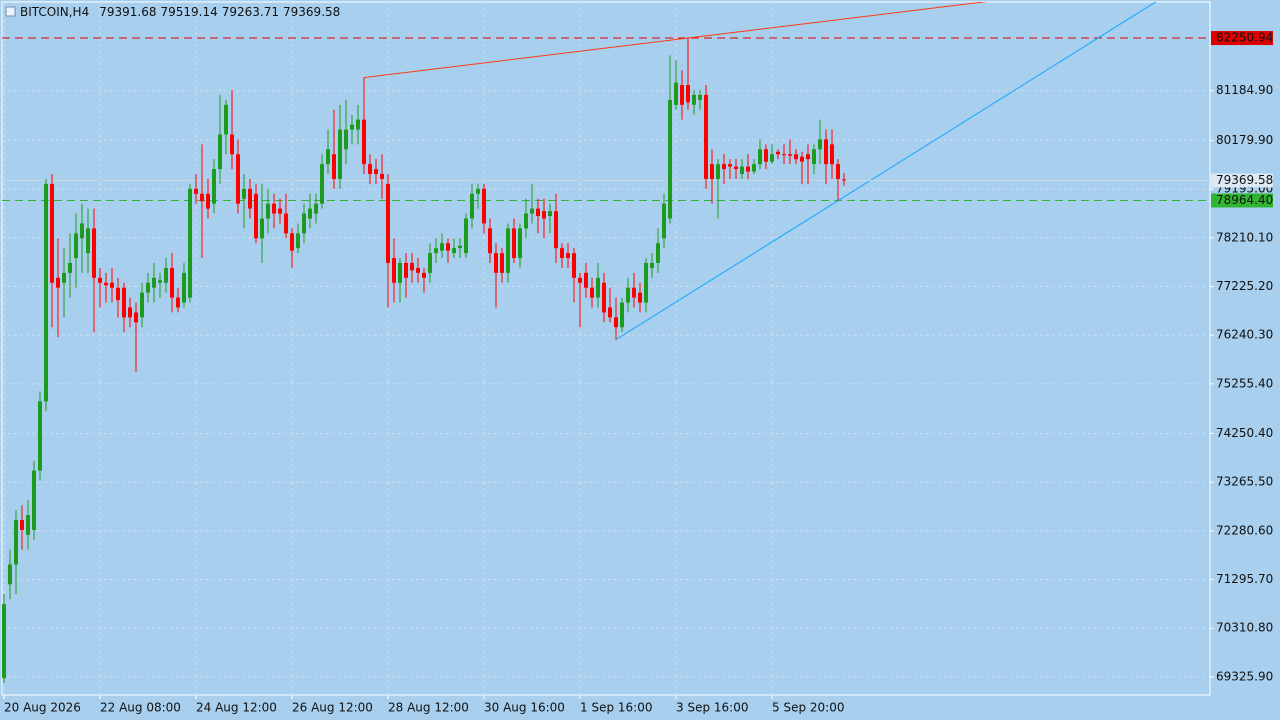  I want to click on high-value: 79519.14, so click(188, 12).